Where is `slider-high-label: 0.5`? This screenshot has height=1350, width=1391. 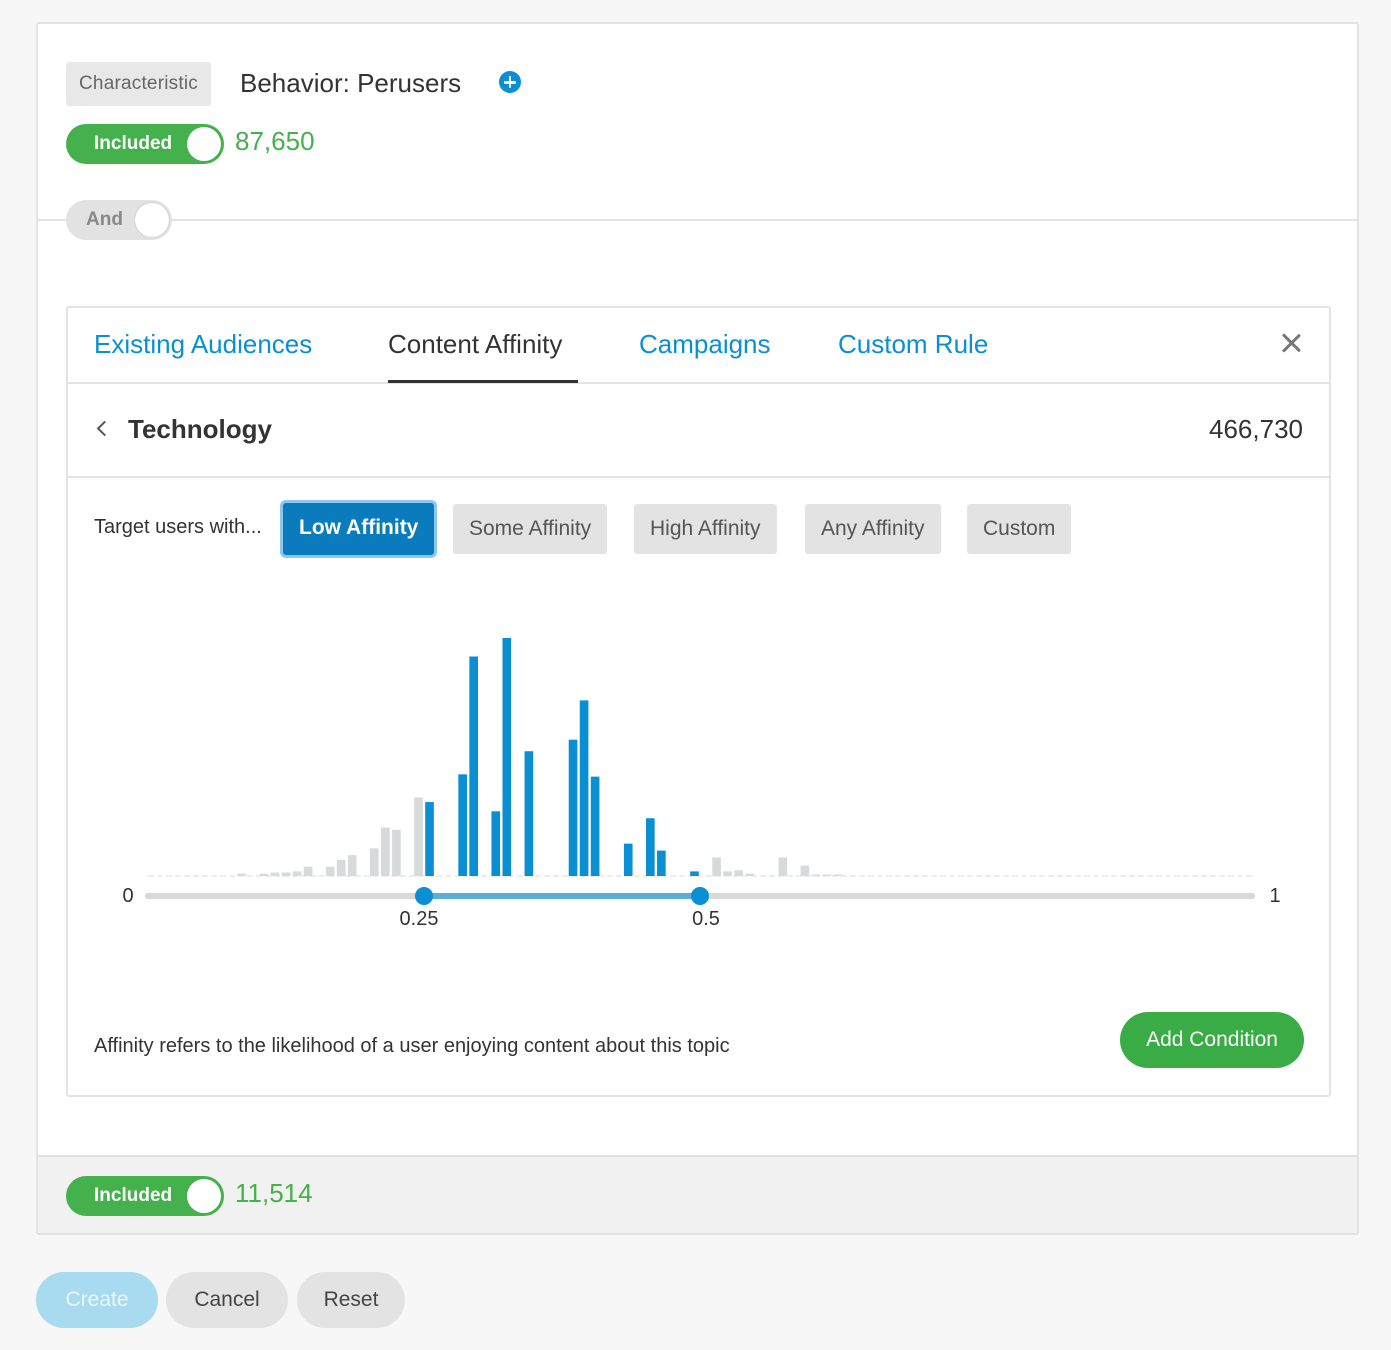 slider-high-label: 0.5 is located at coordinates (706, 919).